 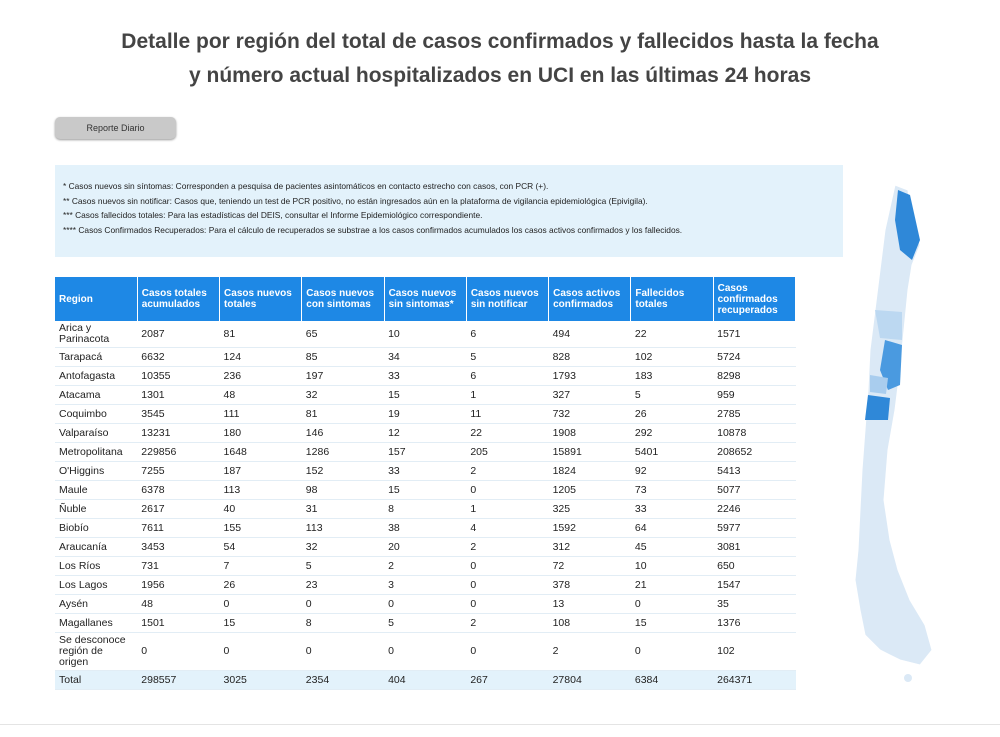 I want to click on chile-map, so click(x=893, y=433).